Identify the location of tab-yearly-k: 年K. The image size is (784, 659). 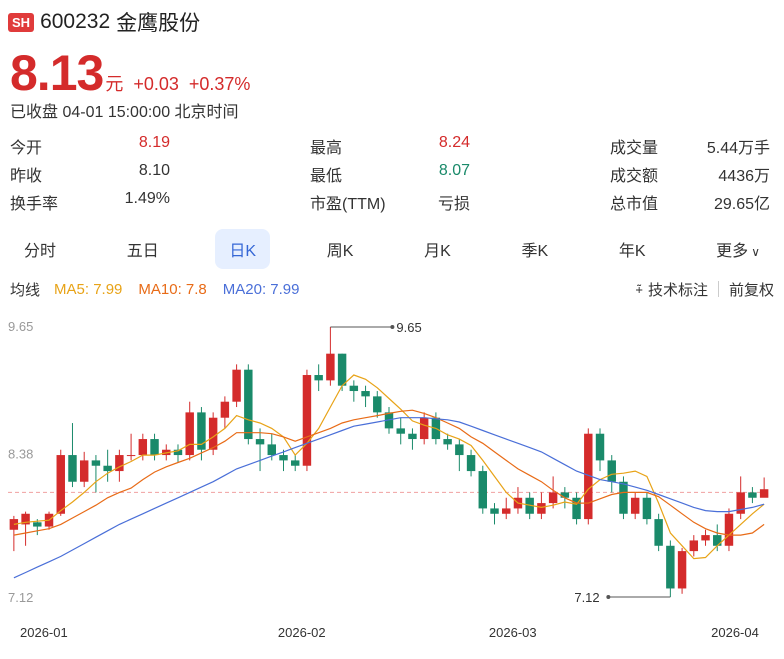
(632, 251).